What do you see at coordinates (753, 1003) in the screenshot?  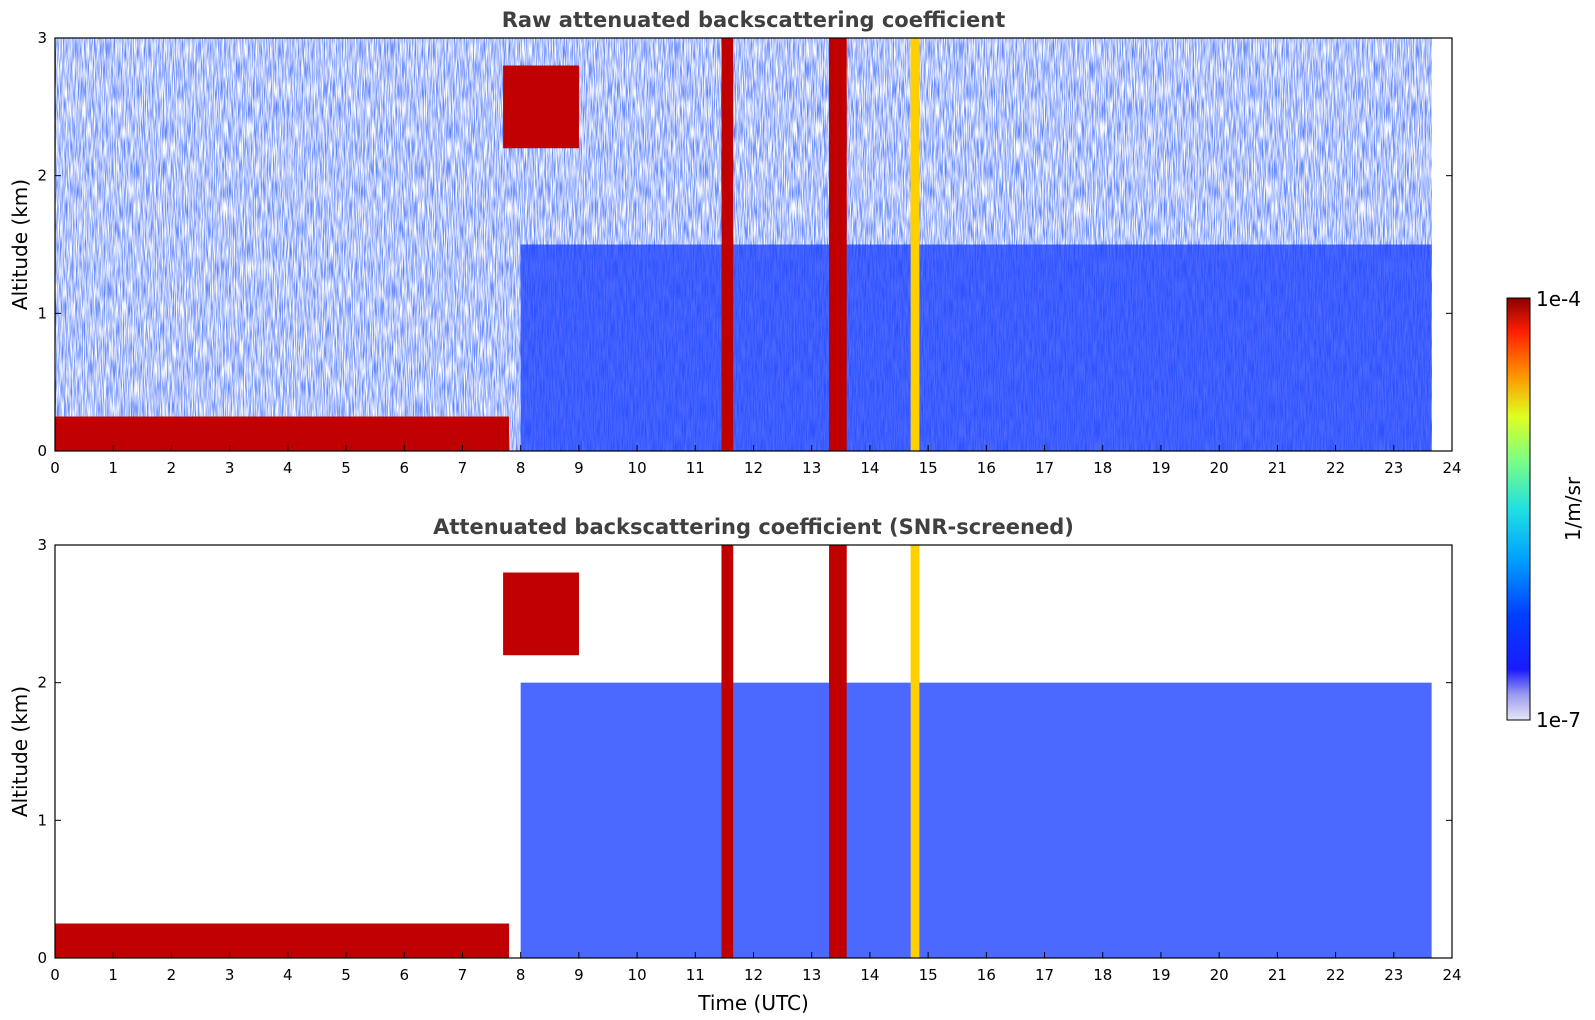 I see `x-axis-label: Time (UTC)` at bounding box center [753, 1003].